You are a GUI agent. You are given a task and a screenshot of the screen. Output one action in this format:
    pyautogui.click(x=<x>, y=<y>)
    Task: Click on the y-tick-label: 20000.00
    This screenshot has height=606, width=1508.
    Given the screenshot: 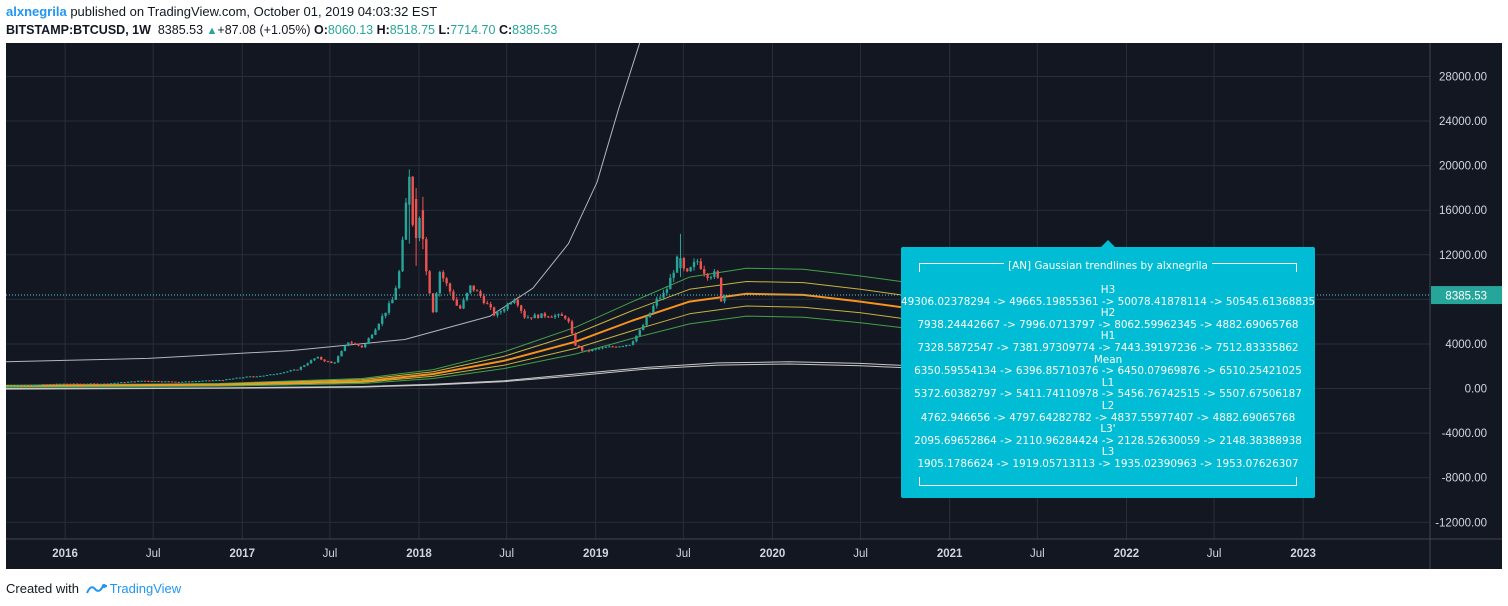 What is the action you would take?
    pyautogui.click(x=1463, y=167)
    